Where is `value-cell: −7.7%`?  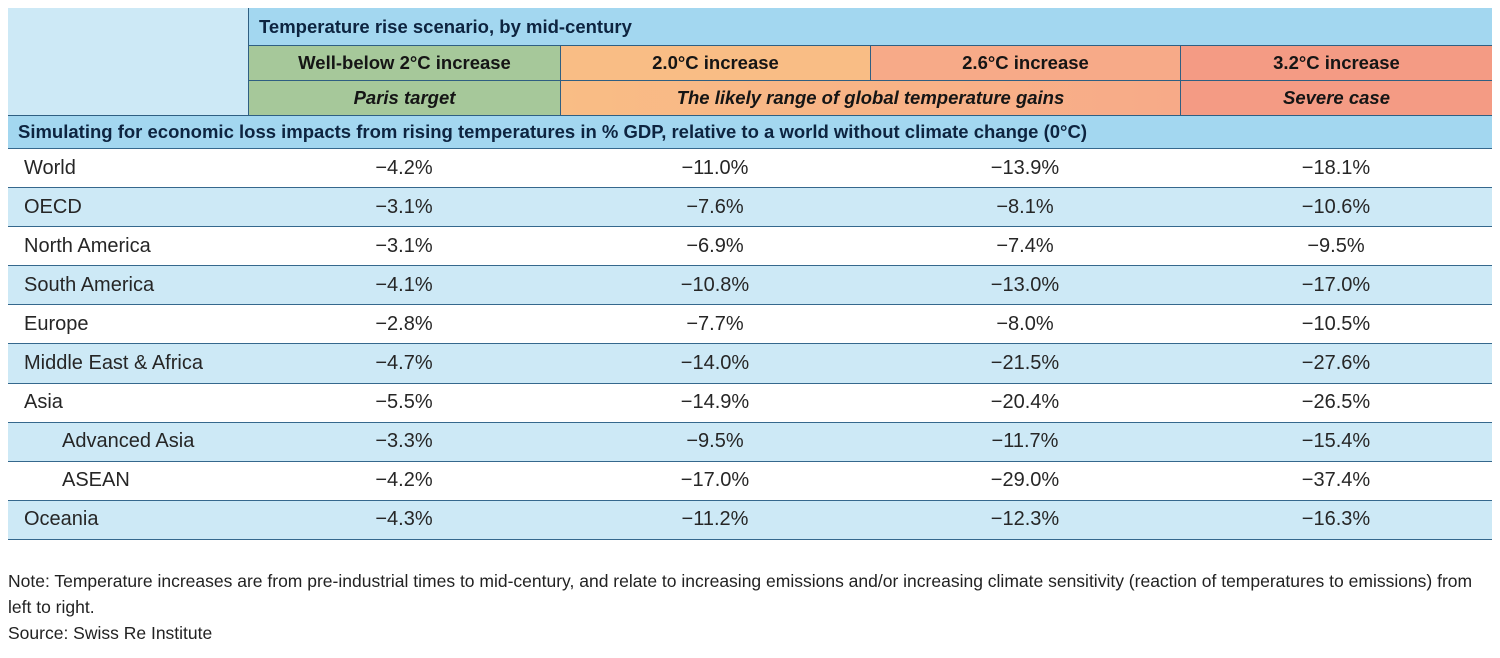 value-cell: −7.7% is located at coordinates (715, 323).